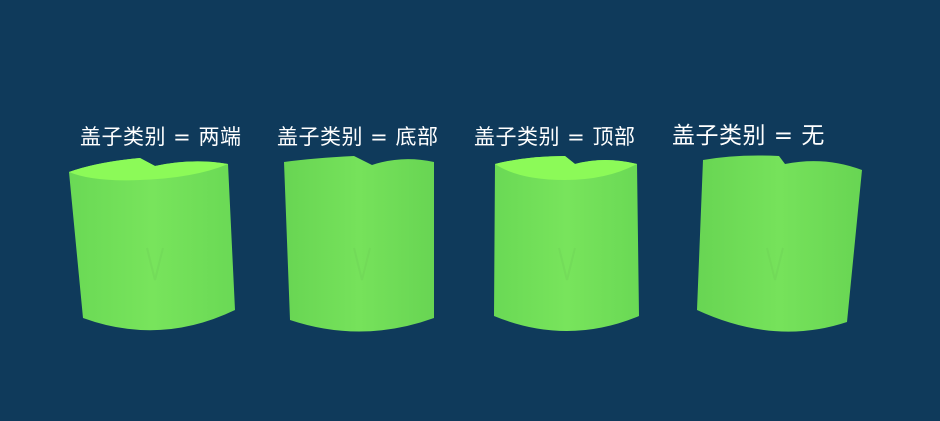 The image size is (940, 421). Describe the element at coordinates (362, 250) in the screenshot. I see `cylinder-capped-bottom` at that location.